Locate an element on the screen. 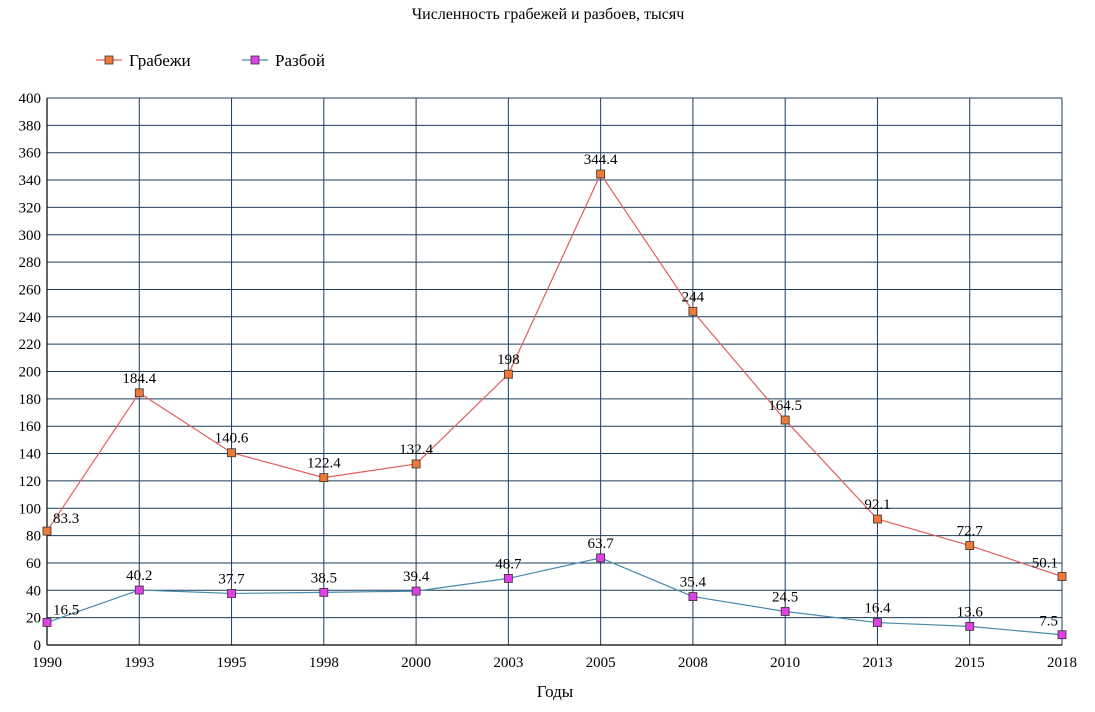 The image size is (1095, 712). y-tick-label: 340 is located at coordinates (30, 181).